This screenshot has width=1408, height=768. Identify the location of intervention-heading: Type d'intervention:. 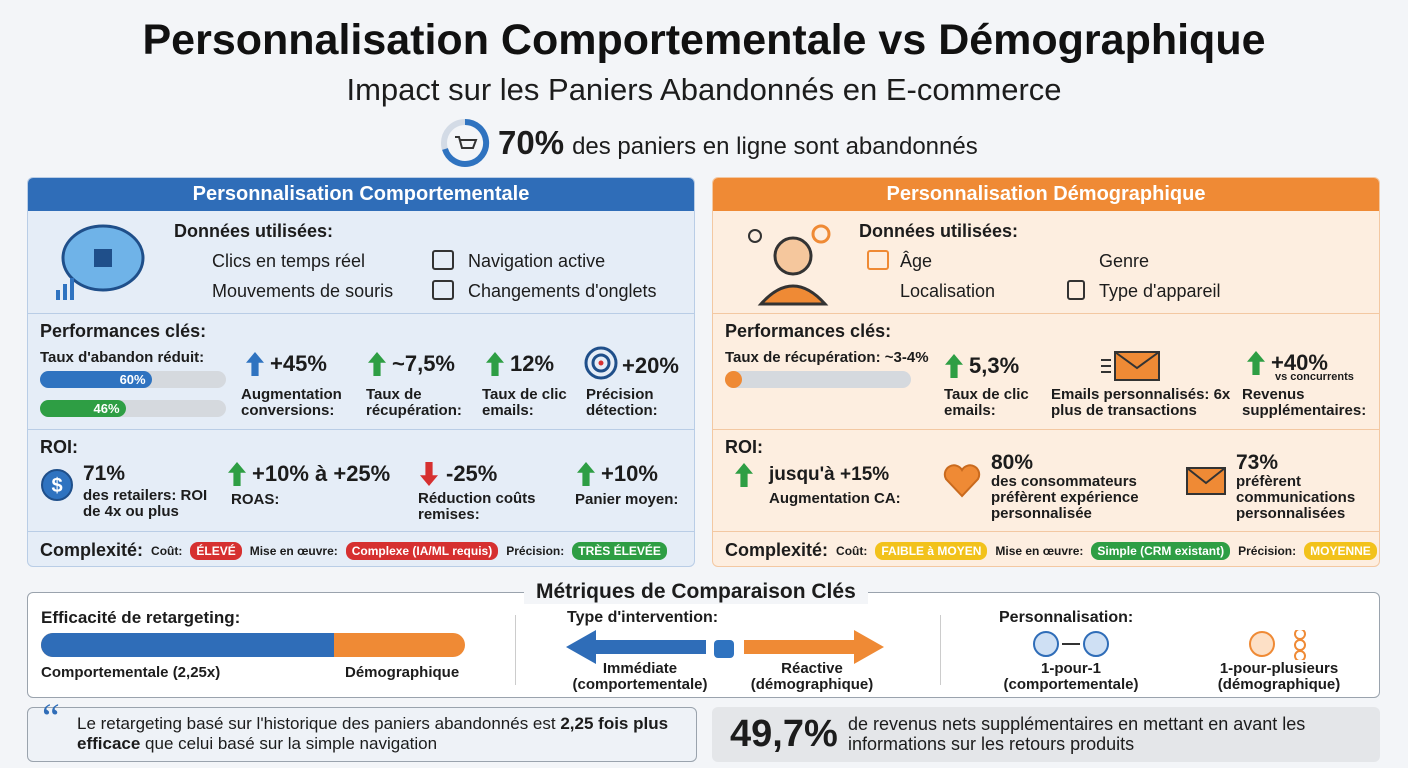
(643, 617).